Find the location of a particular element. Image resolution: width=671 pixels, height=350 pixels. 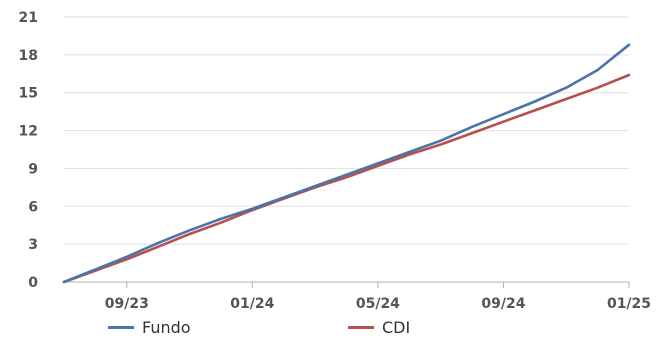

y-tick-label: 0 is located at coordinates (33, 283).